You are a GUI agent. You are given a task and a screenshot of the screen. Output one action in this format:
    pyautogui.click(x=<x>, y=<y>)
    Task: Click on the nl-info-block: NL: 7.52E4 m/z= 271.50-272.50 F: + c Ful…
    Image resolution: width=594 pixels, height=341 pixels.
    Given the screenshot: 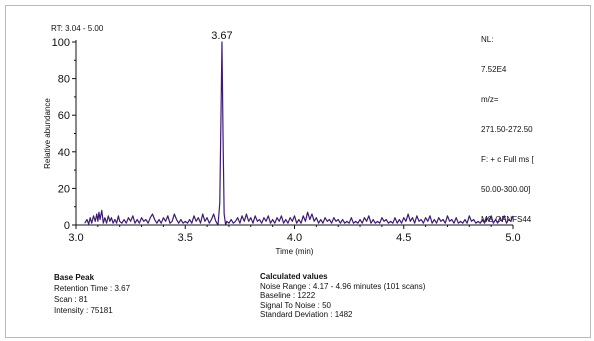 What is the action you would take?
    pyautogui.click(x=507, y=125)
    